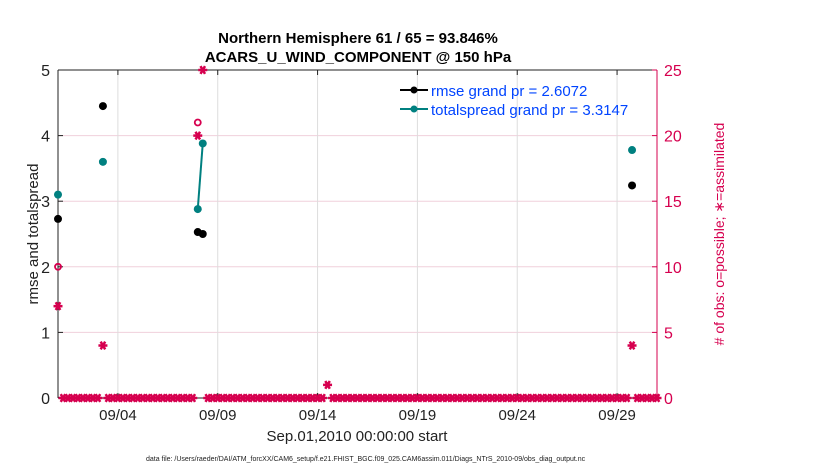  I want to click on chart-title-line1: Northern Hemisphere 61 / 65 = 93.846%, so click(358, 38).